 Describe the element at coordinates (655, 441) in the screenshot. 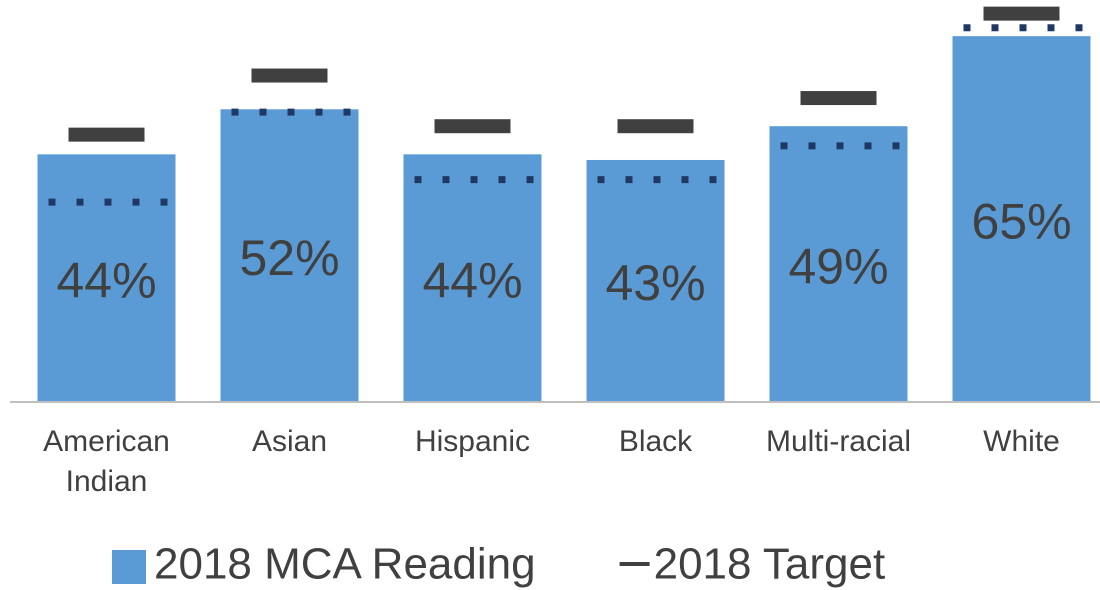

I see `x-tick-label: Black` at that location.